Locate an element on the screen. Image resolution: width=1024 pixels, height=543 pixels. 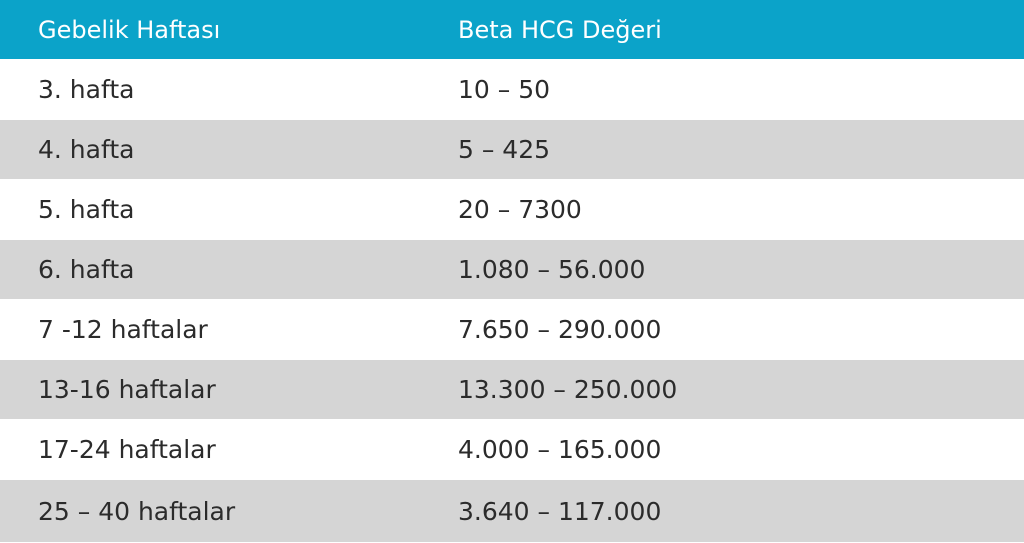
table-row: 7 -12 haftalar 7.650 – 290.000 is located at coordinates (512, 330).